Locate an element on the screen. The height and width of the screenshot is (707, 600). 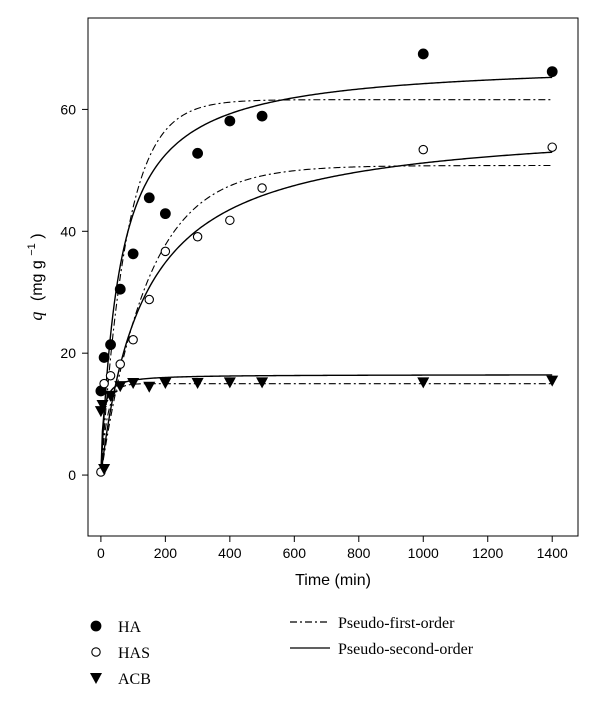
legend-label-pseudo-second-order: Pseudo-second-order is located at coordinates (406, 649).